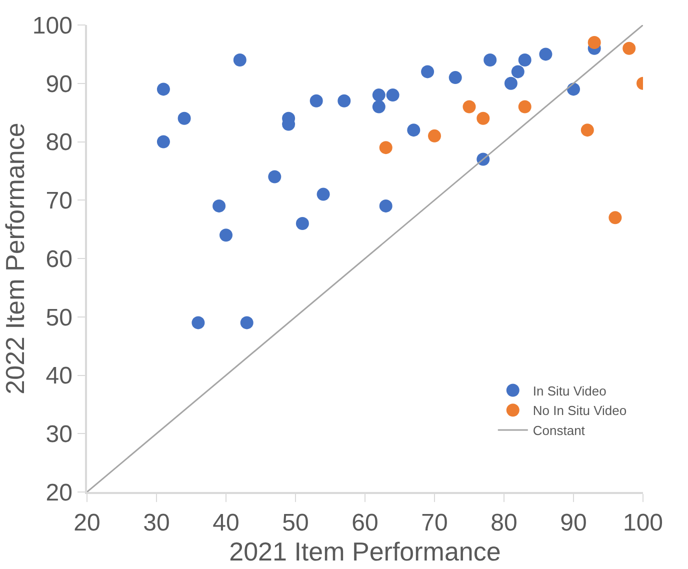  I want to click on x-tick-label: 40, so click(226, 523).